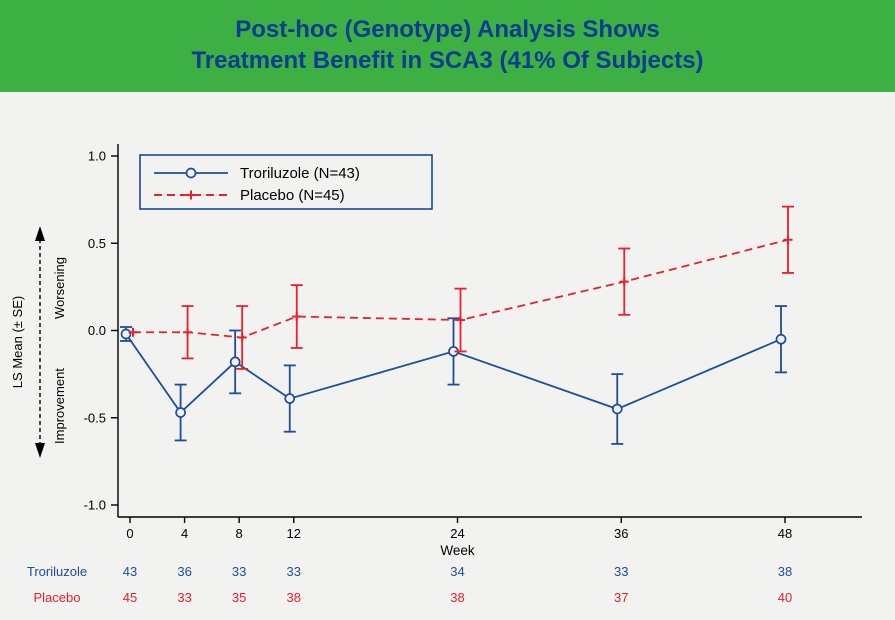  What do you see at coordinates (97, 156) in the screenshot?
I see `y-tick-label: 1.0` at bounding box center [97, 156].